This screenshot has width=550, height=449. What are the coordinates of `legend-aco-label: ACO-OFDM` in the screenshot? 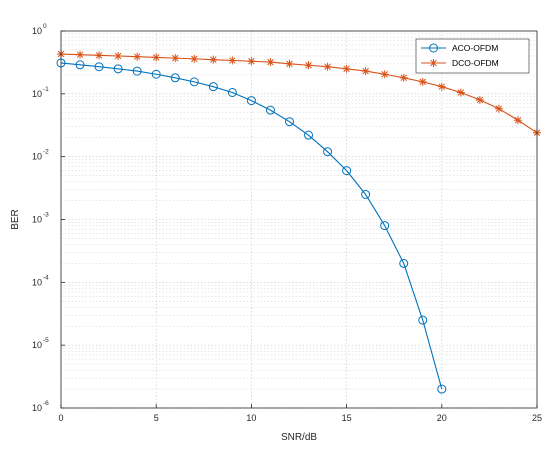 It's located at (475, 48).